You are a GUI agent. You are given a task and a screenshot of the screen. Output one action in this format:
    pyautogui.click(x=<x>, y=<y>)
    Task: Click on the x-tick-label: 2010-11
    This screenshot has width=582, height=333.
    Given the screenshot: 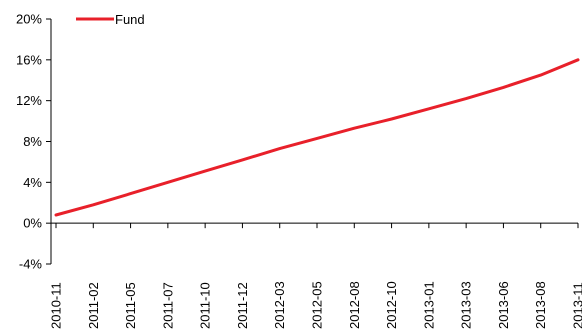 What is the action you would take?
    pyautogui.click(x=56, y=305)
    